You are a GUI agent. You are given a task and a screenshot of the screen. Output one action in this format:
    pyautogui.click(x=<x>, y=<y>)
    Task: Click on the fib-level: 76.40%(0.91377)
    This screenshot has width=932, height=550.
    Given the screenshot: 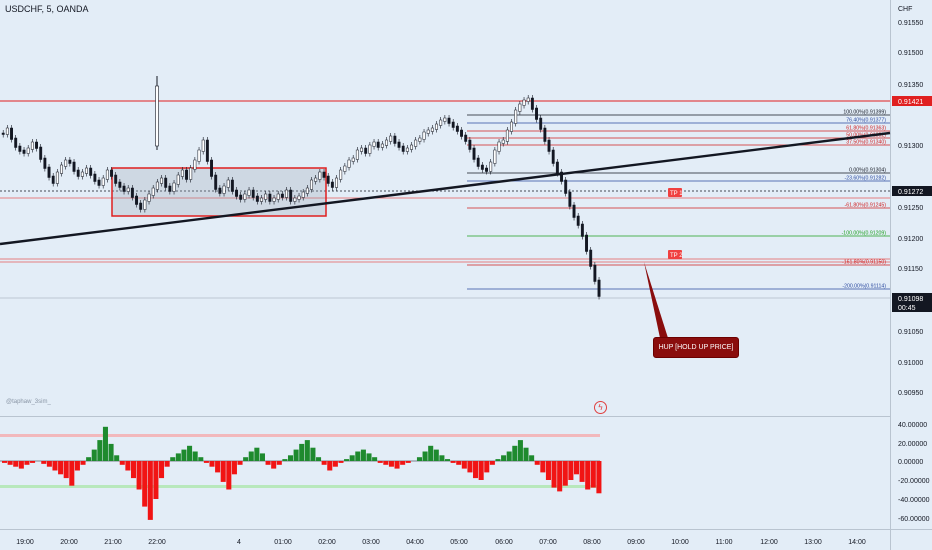 What is the action you would take?
    pyautogui.click(x=678, y=121)
    